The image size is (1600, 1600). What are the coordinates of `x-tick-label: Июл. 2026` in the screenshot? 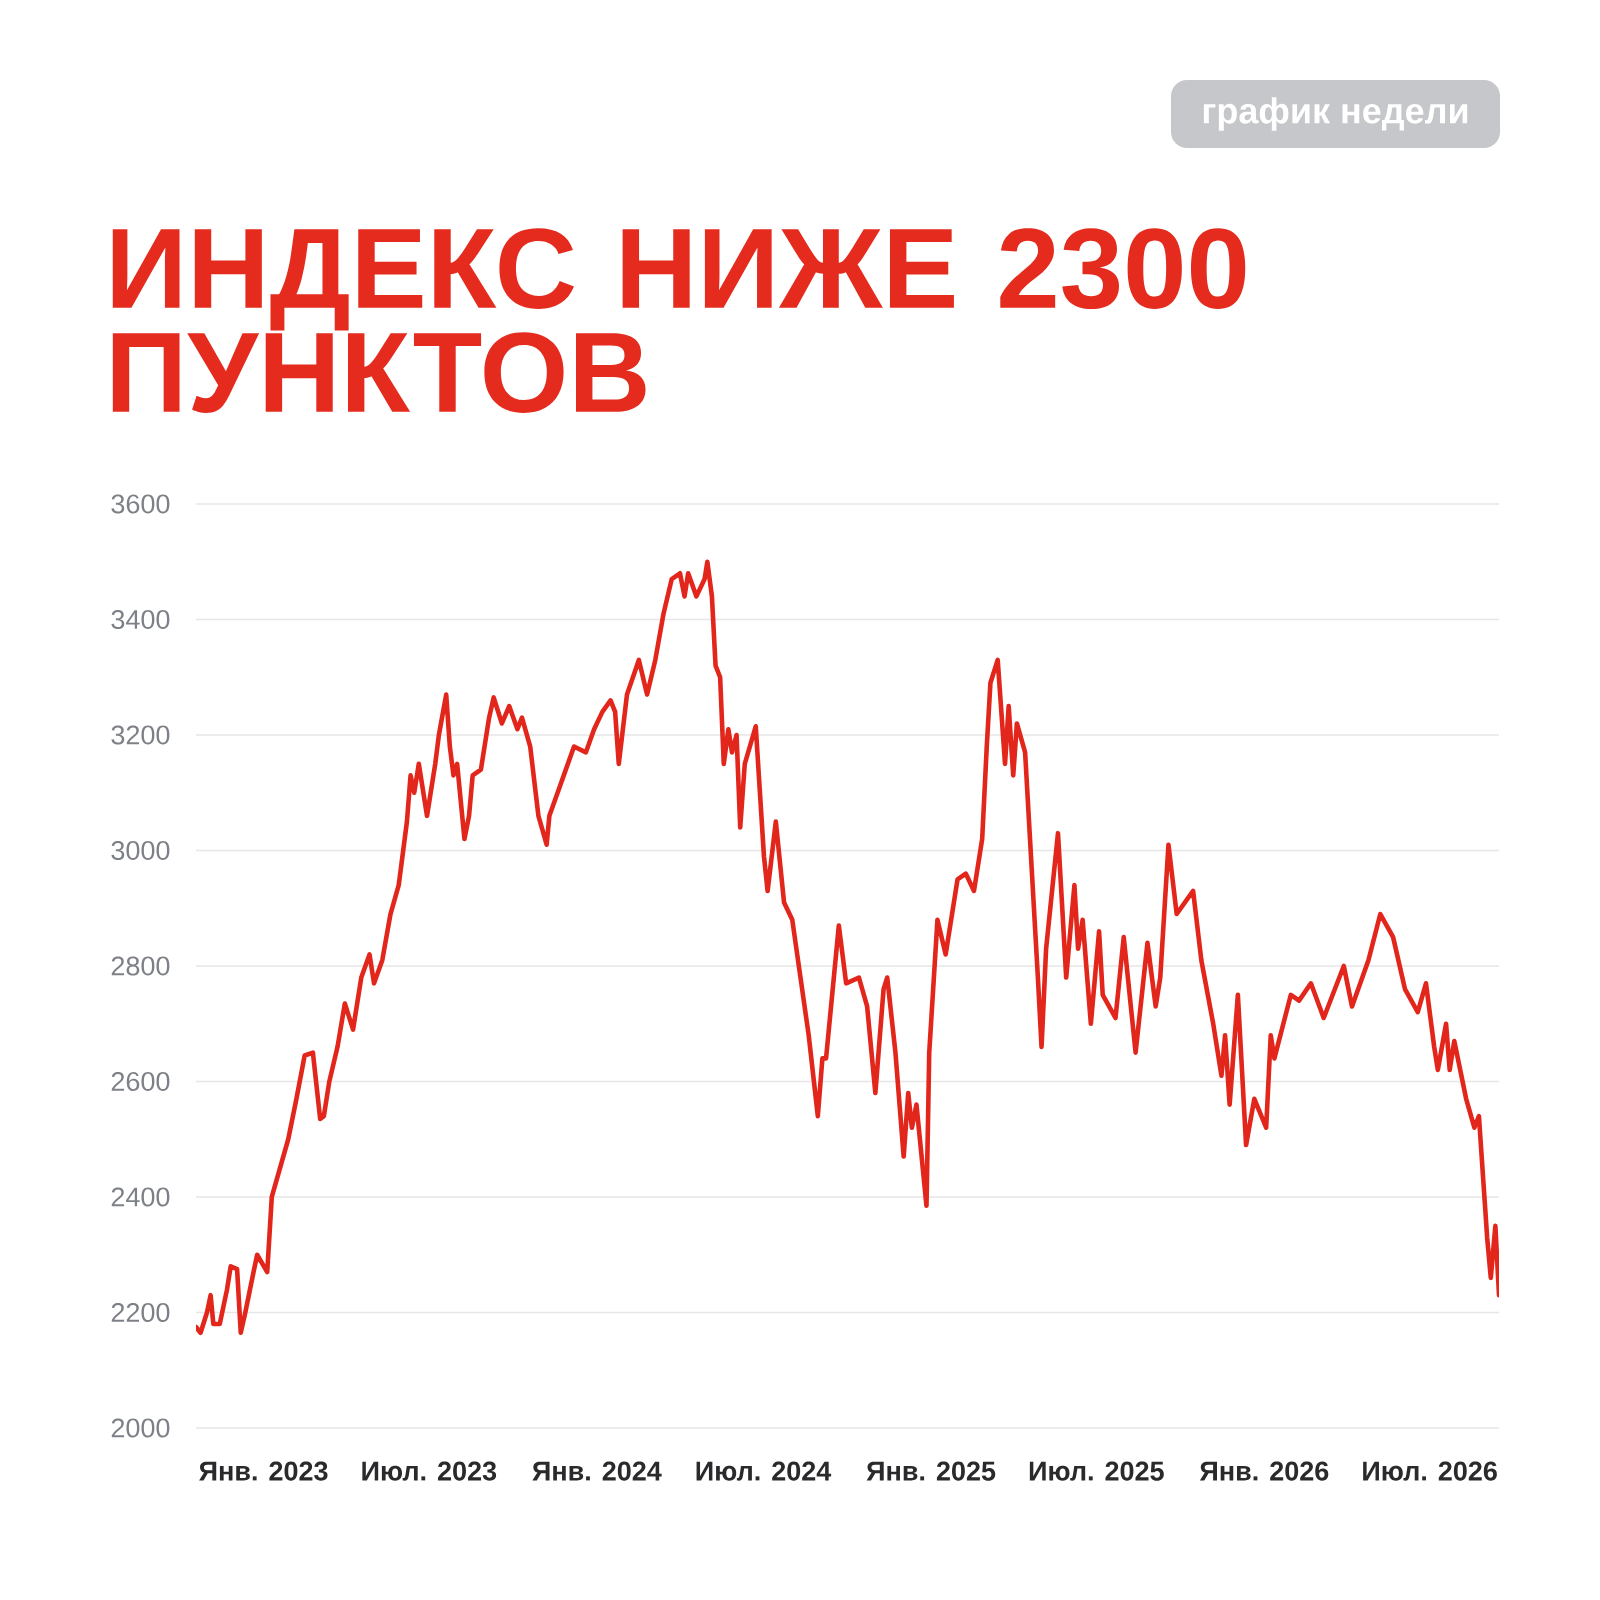 It's located at (1430, 1471).